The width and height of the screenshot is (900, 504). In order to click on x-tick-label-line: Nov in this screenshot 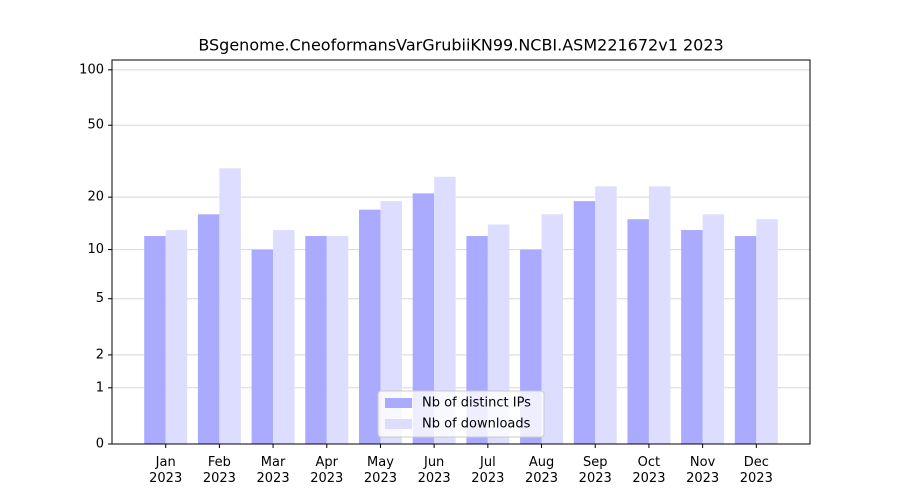, I will do `click(703, 462)`.